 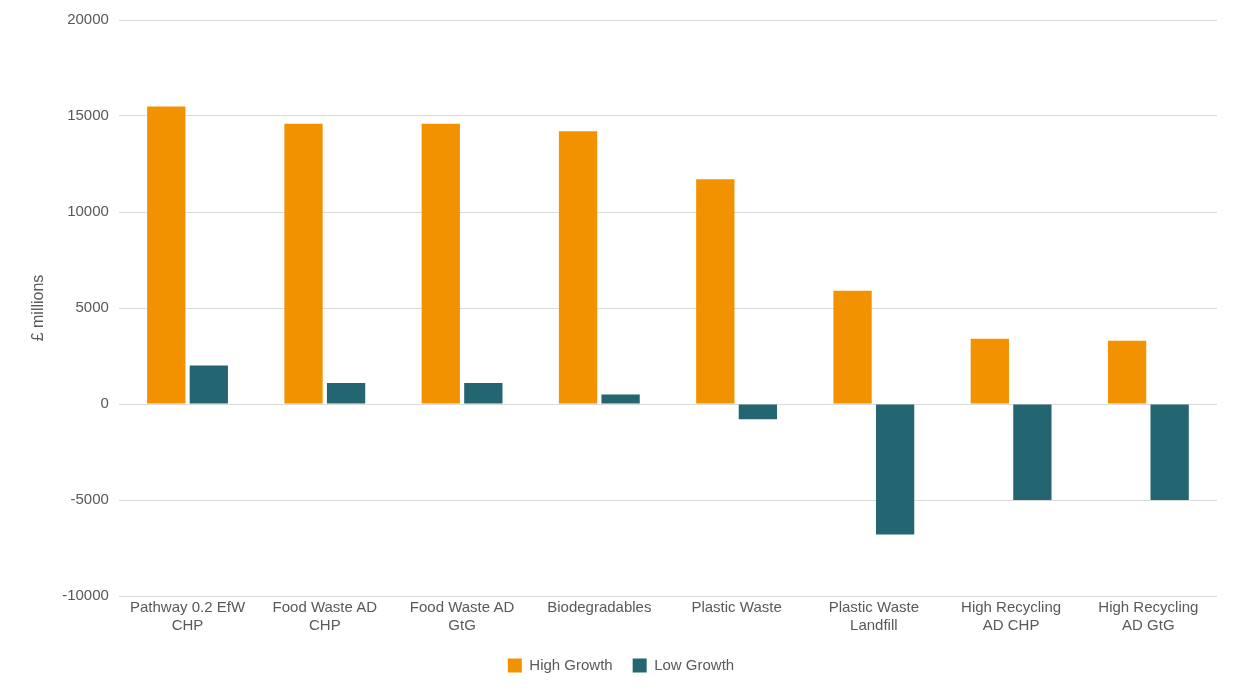 I want to click on x-tick-label: Food Waste AD GtG, so click(x=462, y=616).